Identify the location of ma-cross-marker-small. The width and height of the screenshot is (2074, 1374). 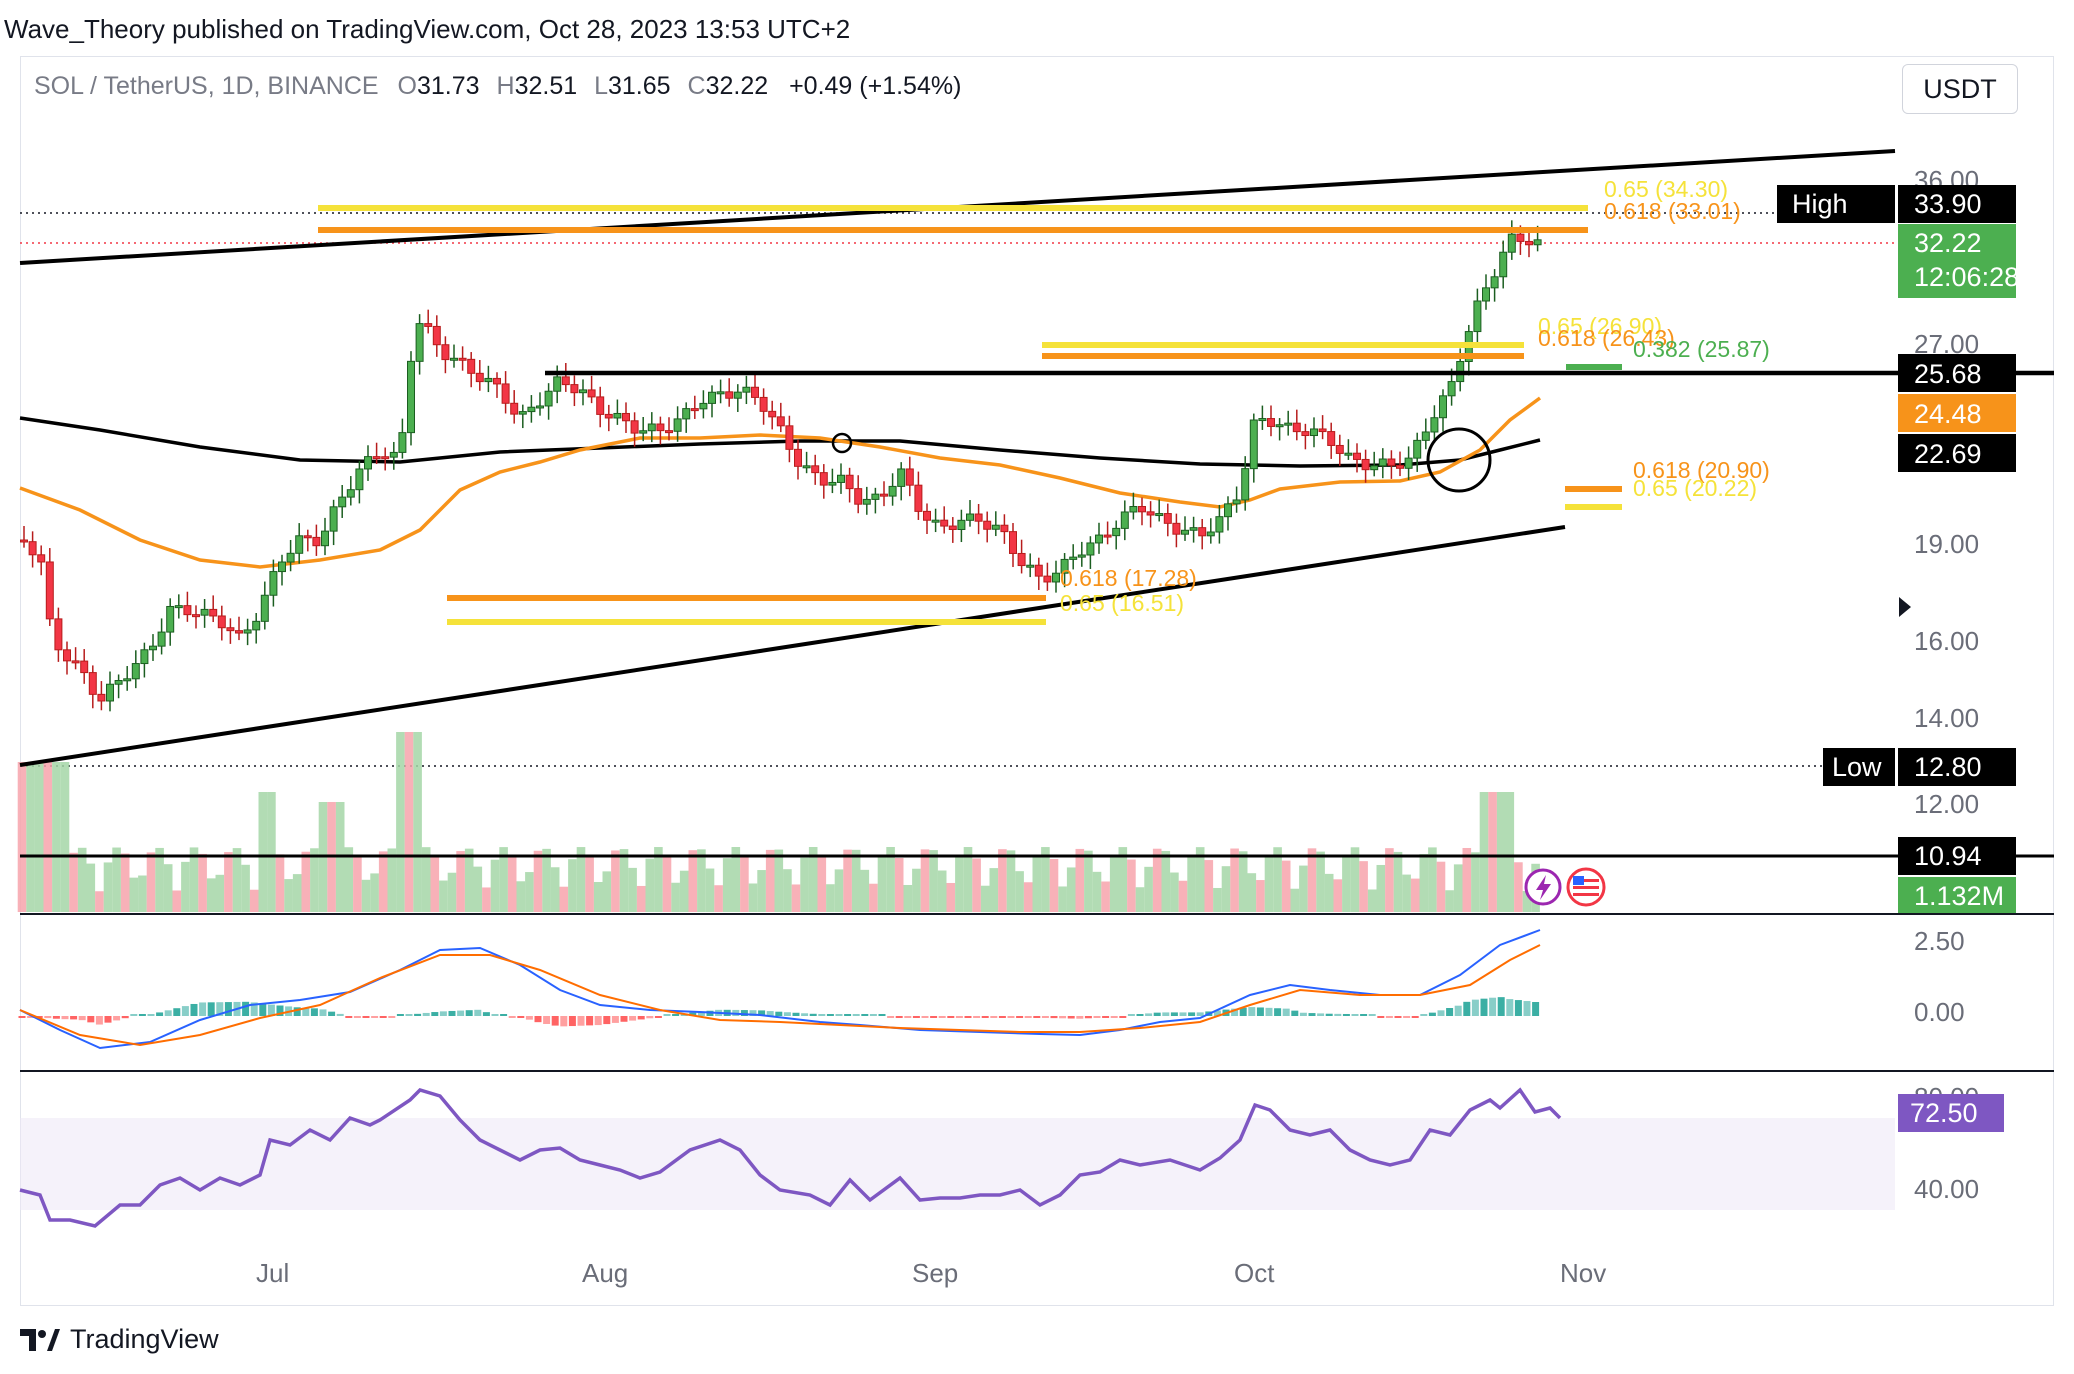
(842, 443).